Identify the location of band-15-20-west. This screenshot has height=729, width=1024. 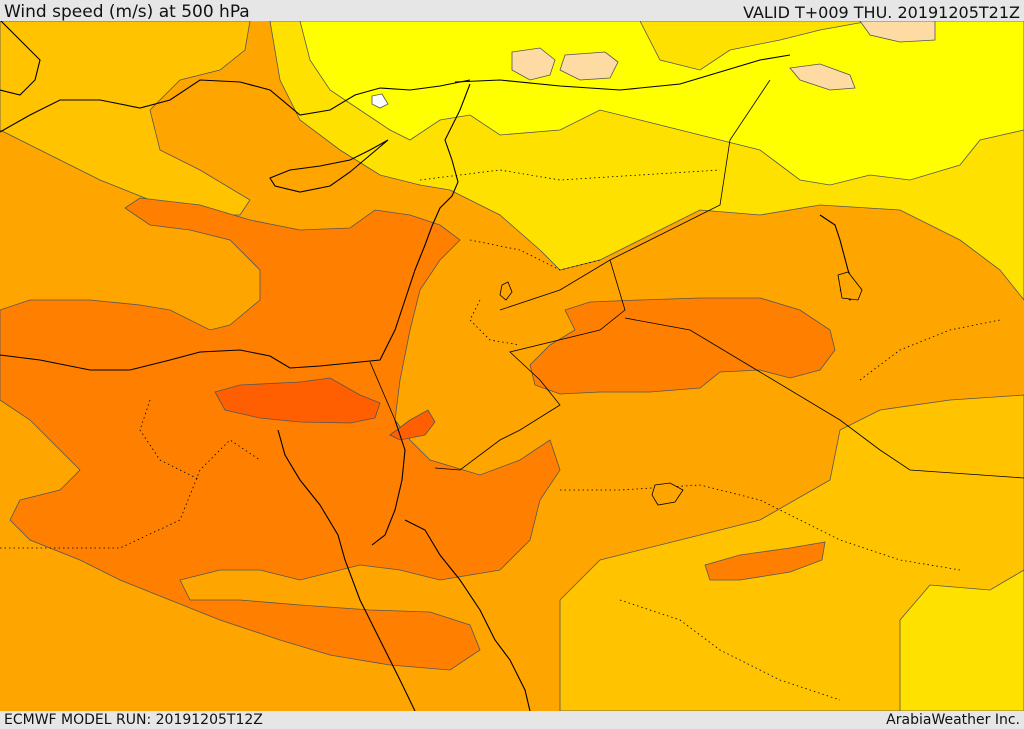
(125, 118).